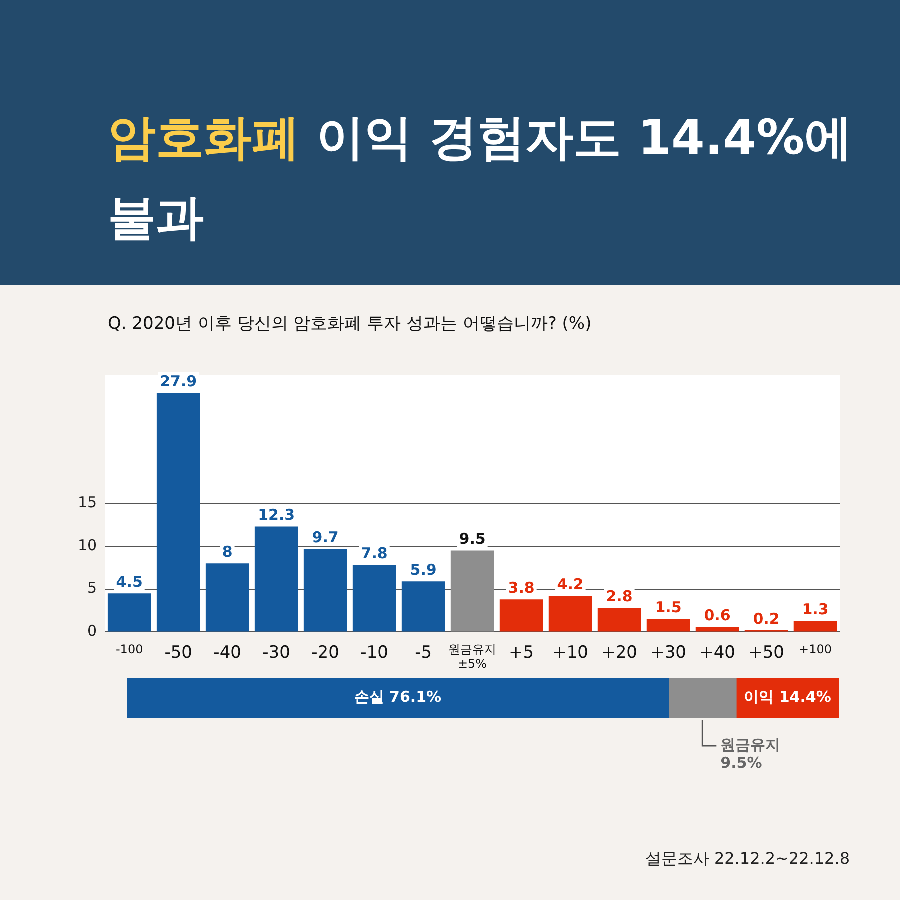 The width and height of the screenshot is (900, 900). I want to click on data-label: 7.8, so click(374, 553).